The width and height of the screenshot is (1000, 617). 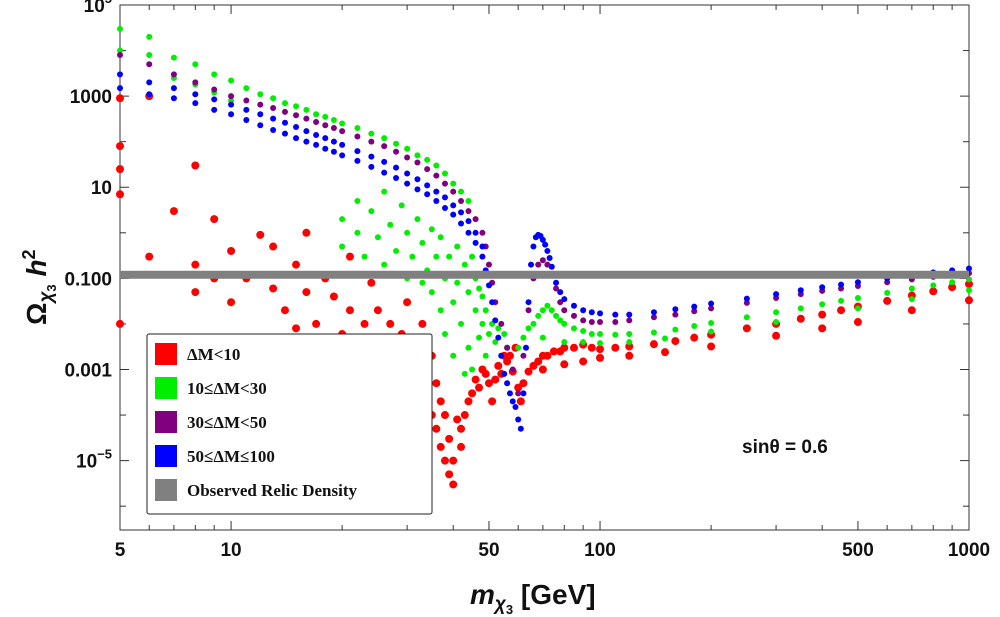 I want to click on observed-relic-density-band, so click(x=544, y=274).